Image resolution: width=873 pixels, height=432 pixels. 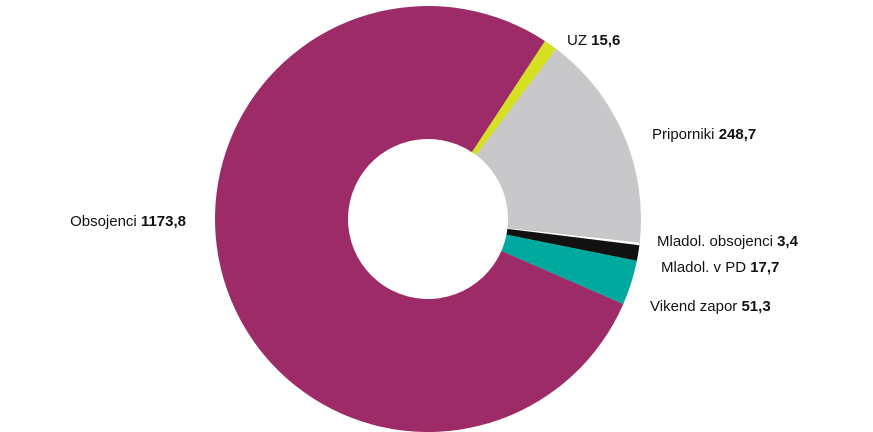 I want to click on category-name: Priporniki, so click(x=683, y=134).